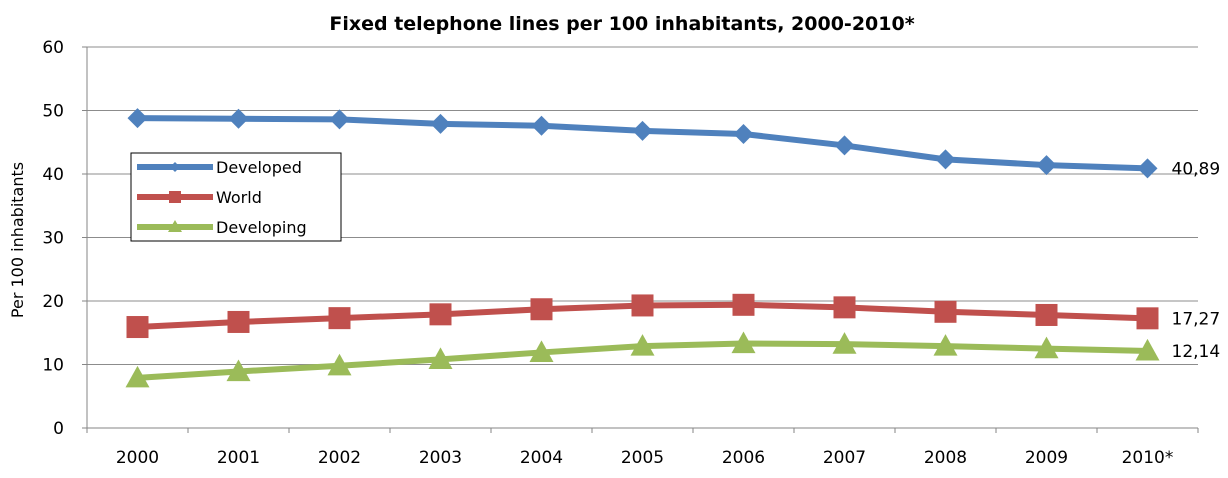 This screenshot has height=478, width=1228. Describe the element at coordinates (1196, 260) in the screenshot. I see `end-labels: 40,89 17,27 12,14` at that location.